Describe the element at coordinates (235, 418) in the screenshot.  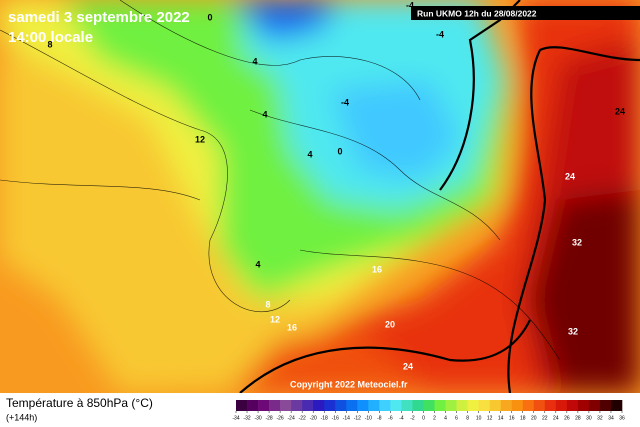
I see `tick-label: -34` at that location.